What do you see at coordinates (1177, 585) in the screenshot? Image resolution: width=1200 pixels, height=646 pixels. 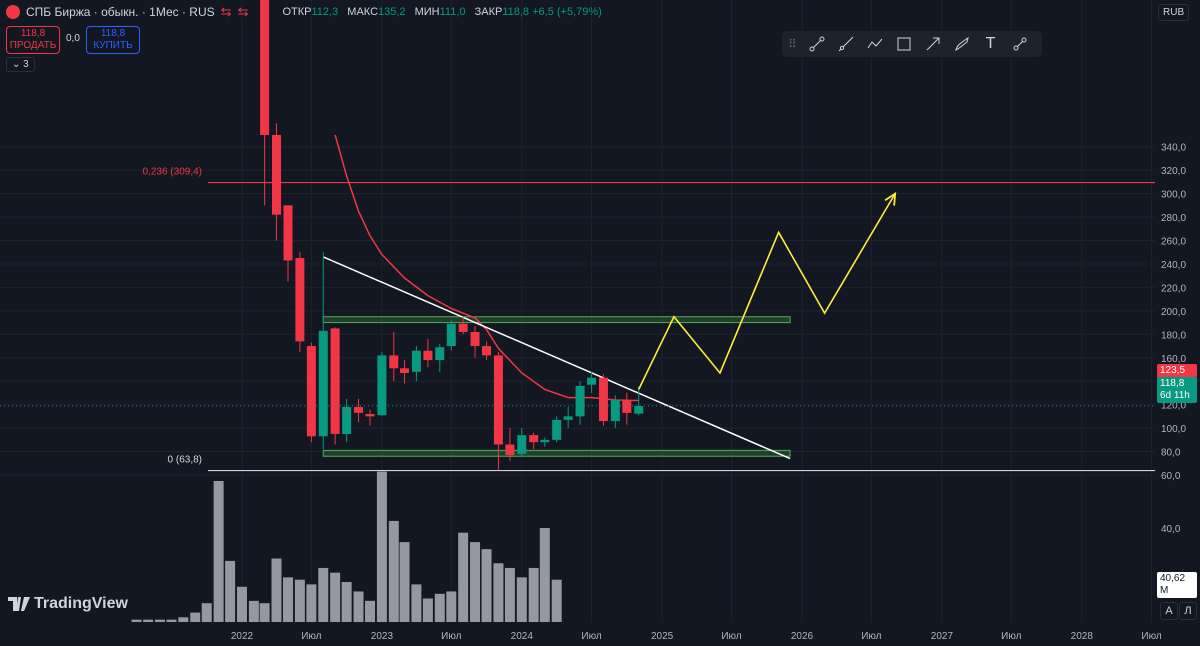 I see `volume-badge: 40,62 M` at bounding box center [1177, 585].